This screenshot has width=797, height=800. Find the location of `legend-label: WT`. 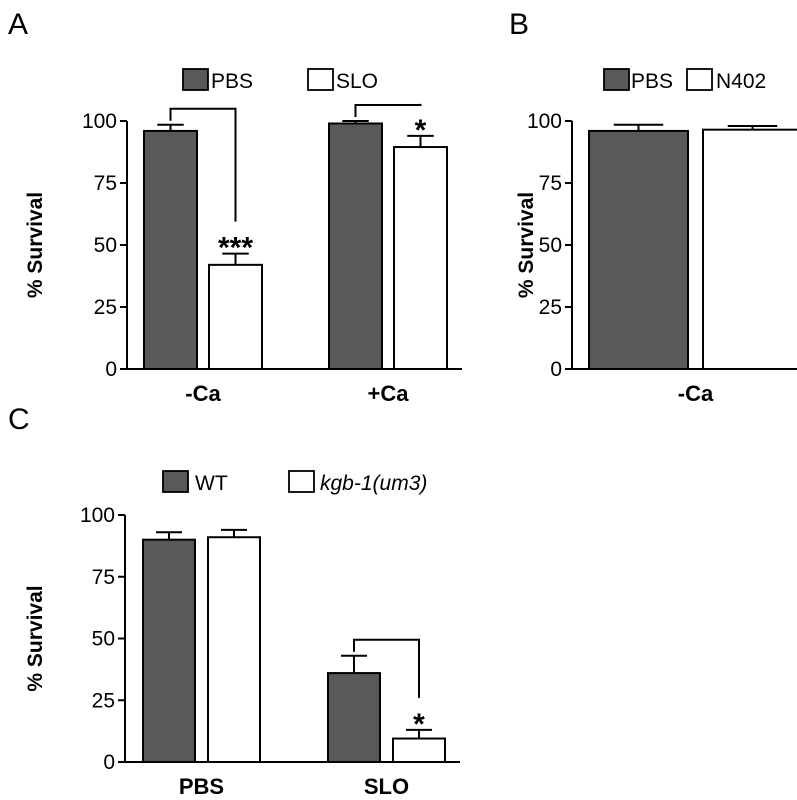

legend-label: WT is located at coordinates (211, 483).